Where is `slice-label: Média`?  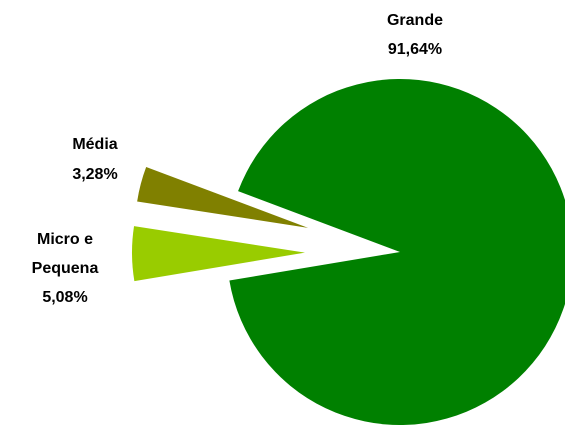 slice-label: Média is located at coordinates (95, 144).